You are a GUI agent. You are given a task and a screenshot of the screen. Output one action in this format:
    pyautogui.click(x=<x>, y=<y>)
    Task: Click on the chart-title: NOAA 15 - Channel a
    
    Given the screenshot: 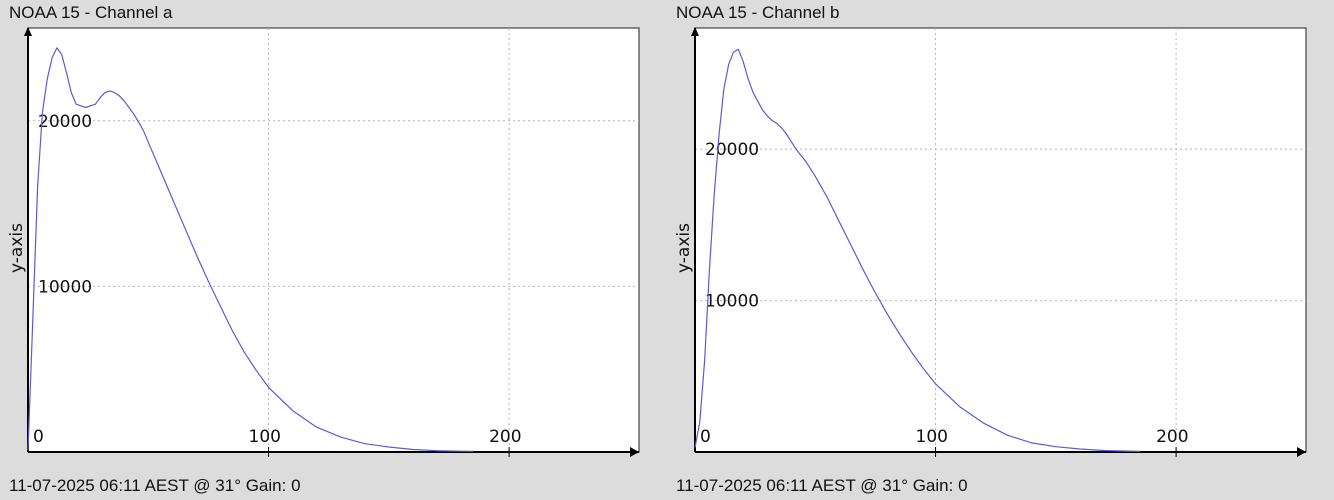 What is the action you would take?
    pyautogui.click(x=91, y=12)
    